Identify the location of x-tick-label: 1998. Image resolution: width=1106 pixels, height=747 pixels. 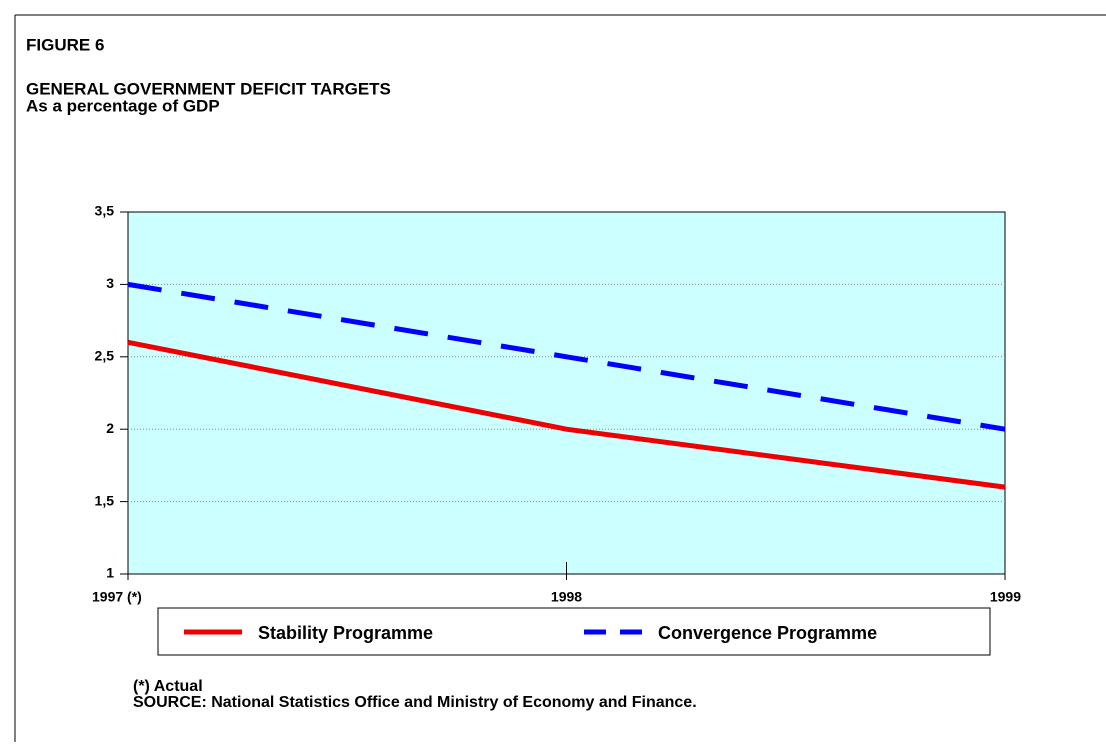
(566, 597).